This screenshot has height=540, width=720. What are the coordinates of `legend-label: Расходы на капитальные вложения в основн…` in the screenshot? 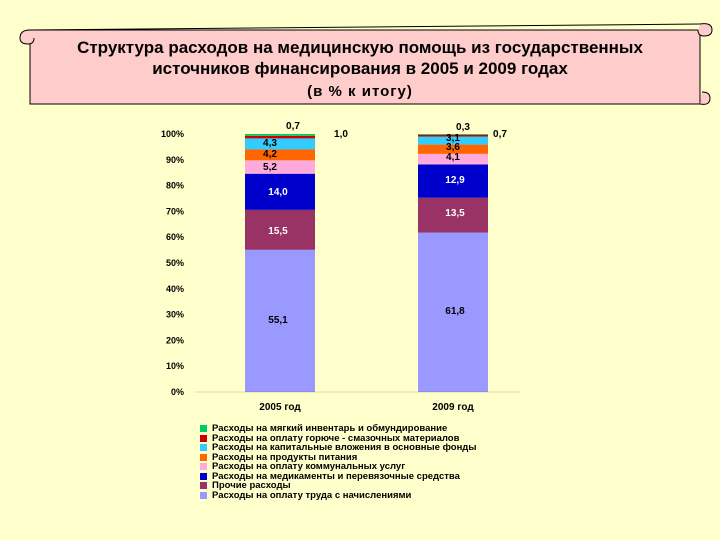 It's located at (344, 447).